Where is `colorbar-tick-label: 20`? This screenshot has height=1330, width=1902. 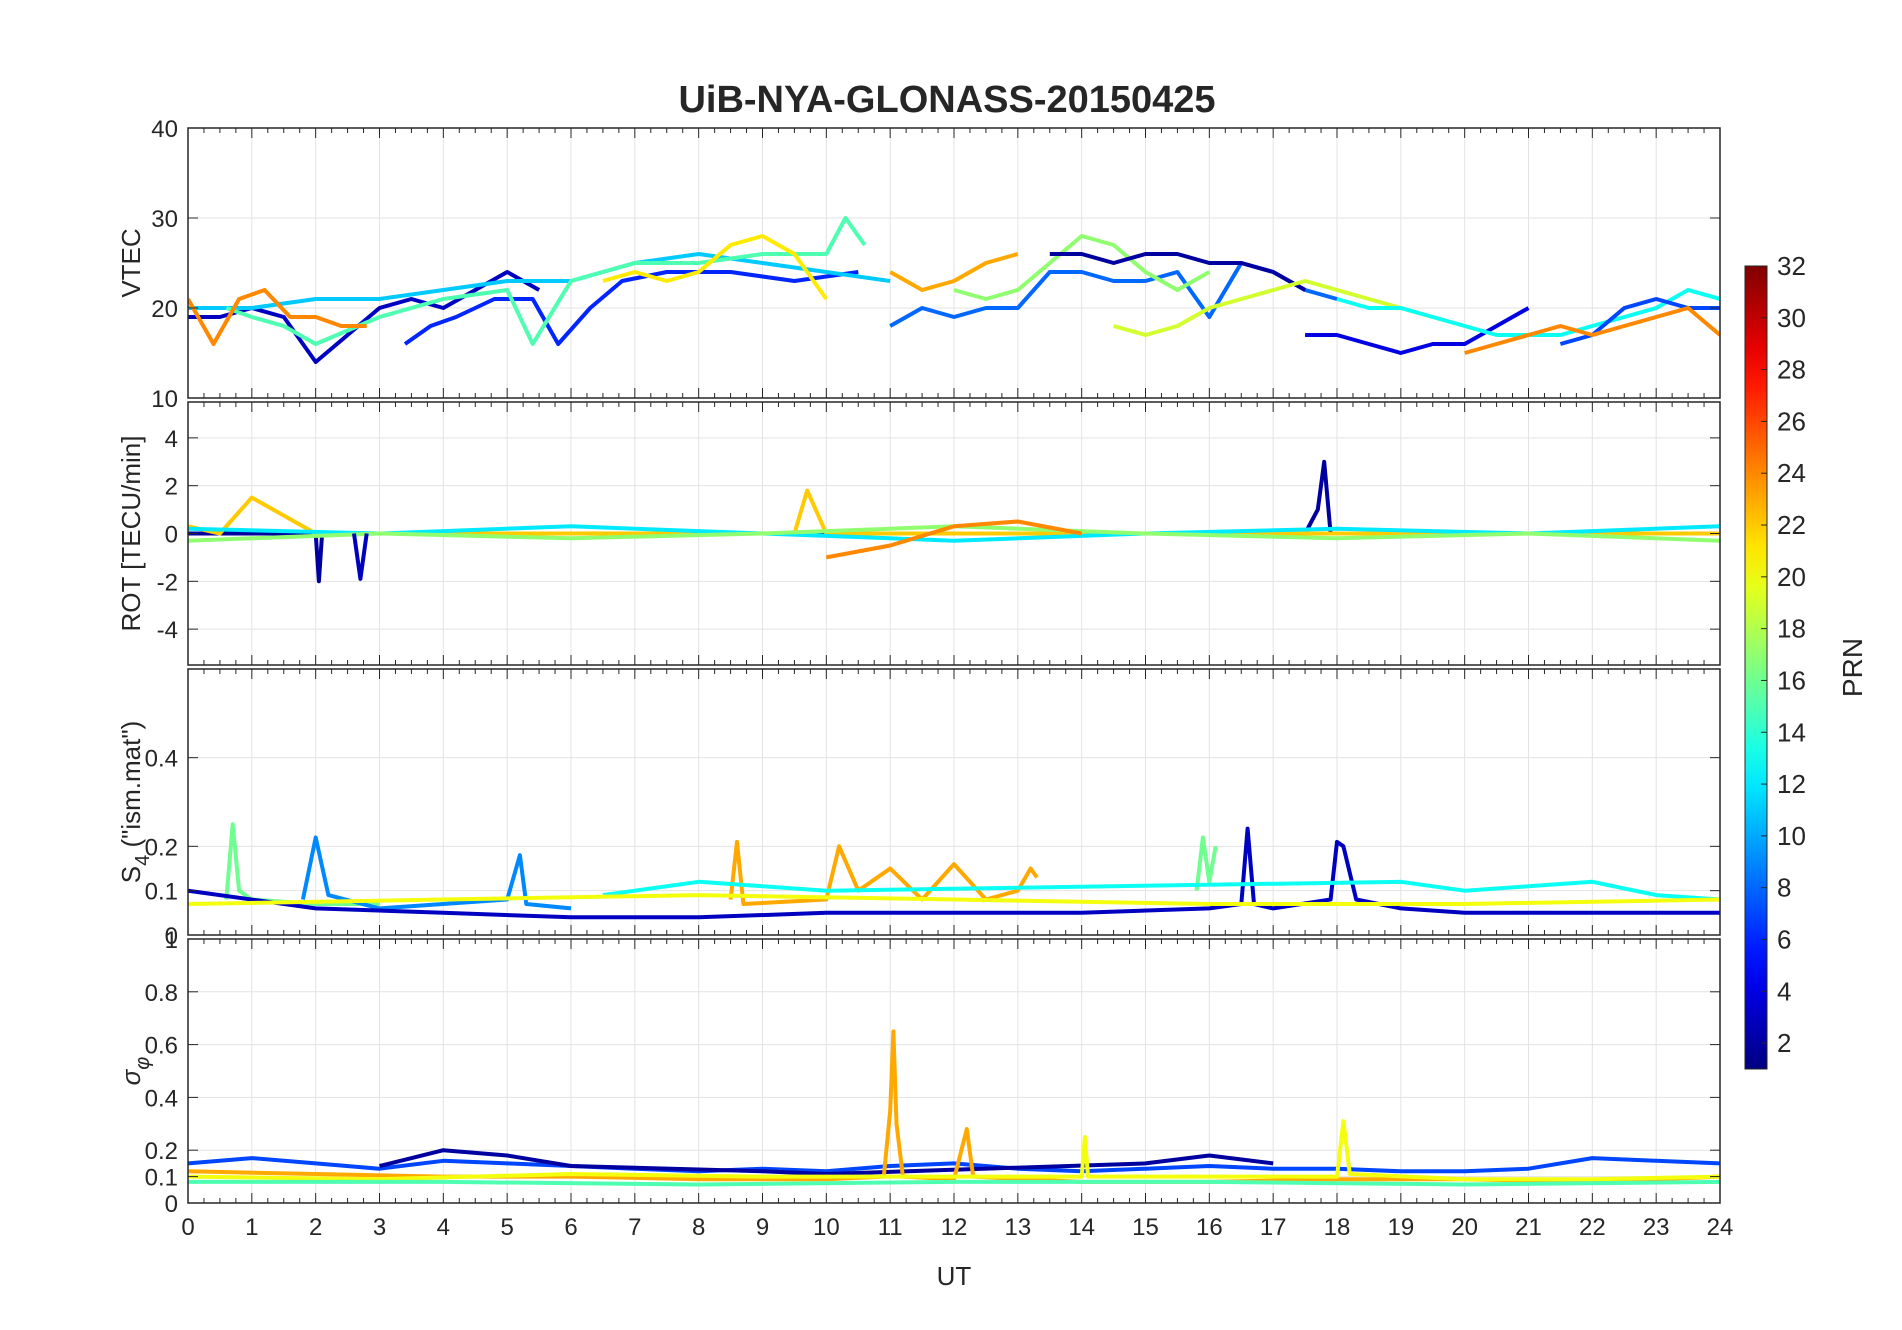
colorbar-tick-label: 20 is located at coordinates (1791, 577).